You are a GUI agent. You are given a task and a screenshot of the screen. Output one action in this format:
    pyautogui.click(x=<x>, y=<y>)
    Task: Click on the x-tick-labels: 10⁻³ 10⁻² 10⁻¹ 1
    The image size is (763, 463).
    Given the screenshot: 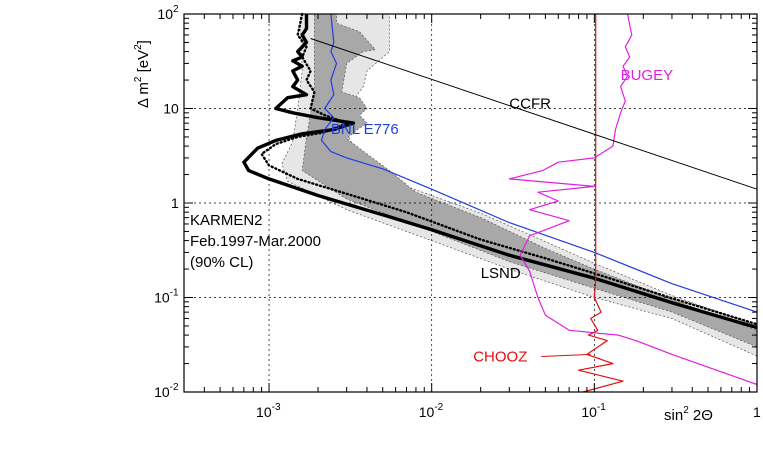 What is the action you would take?
    pyautogui.click(x=508, y=411)
    